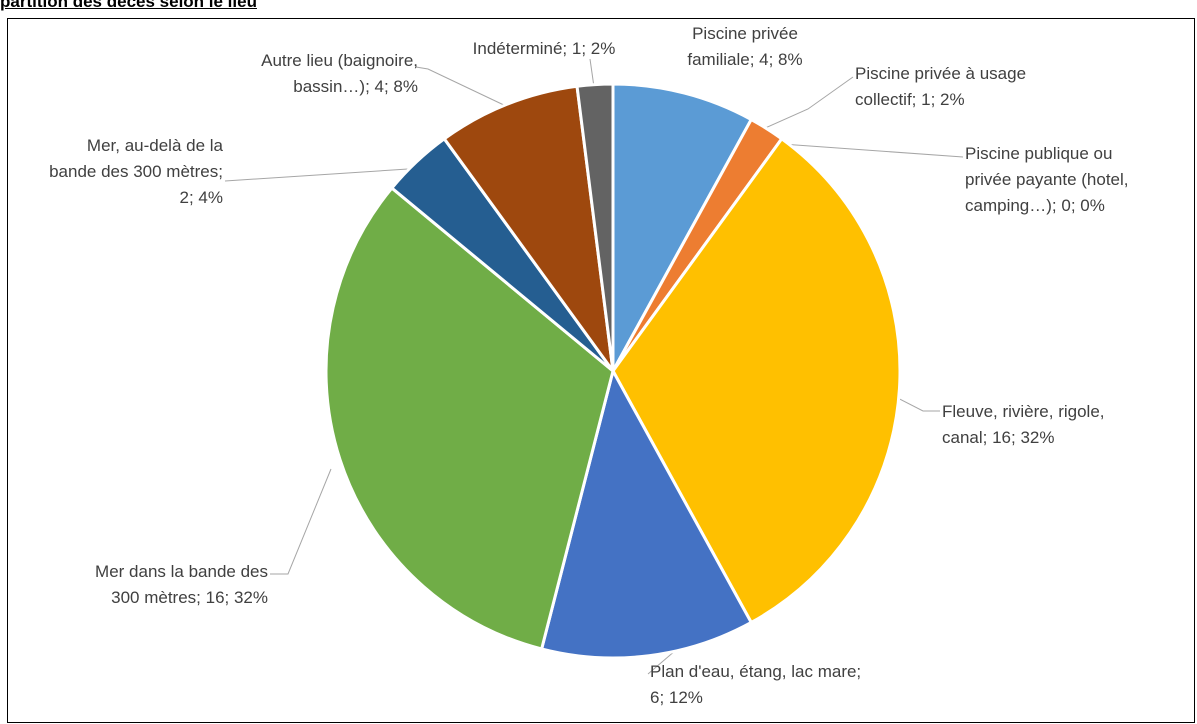  I want to click on data-label-line: Indéterminé; 1; 2%, so click(544, 48).